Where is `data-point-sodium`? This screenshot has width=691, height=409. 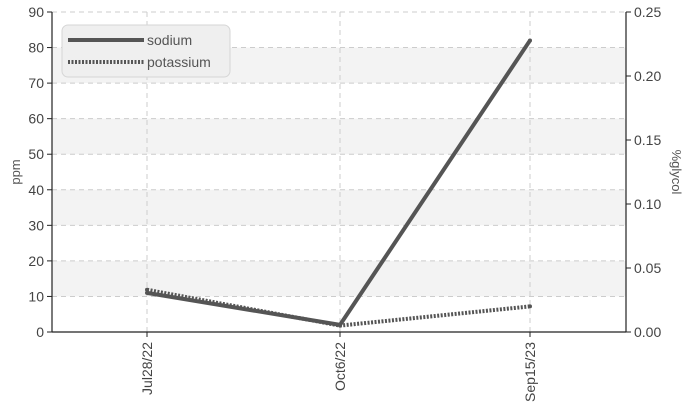 data-point-sodium is located at coordinates (530, 40).